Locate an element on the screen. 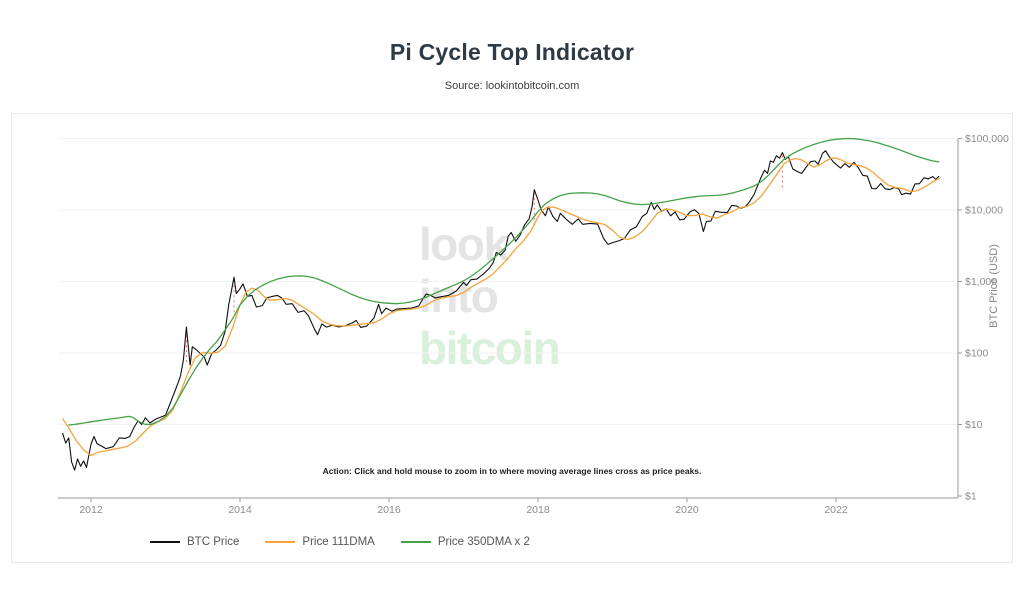 Image resolution: width=1024 pixels, height=598 pixels. y-tick-label: $10 is located at coordinates (974, 425).